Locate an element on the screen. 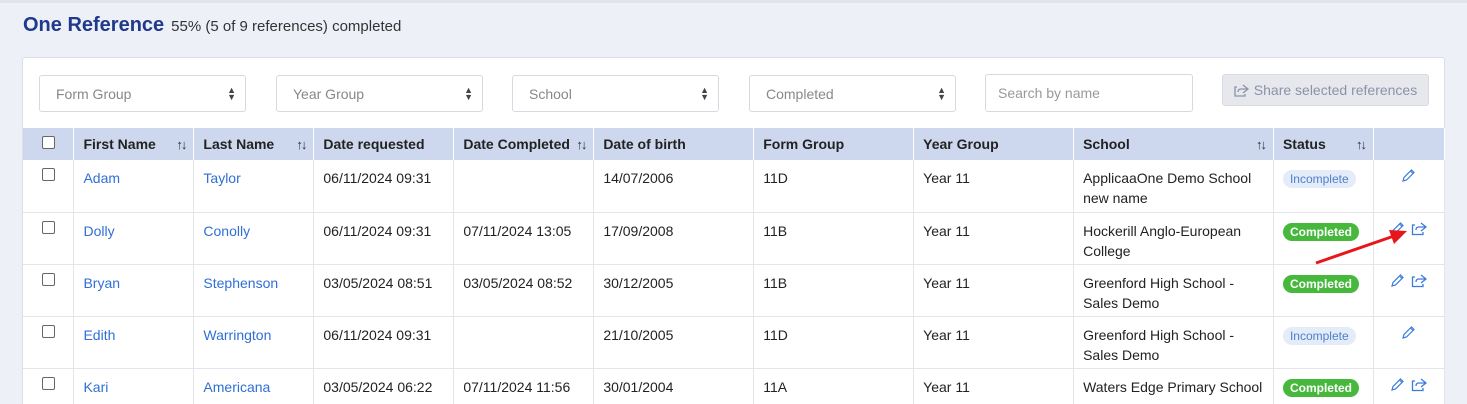 The width and height of the screenshot is (1467, 404). date-of-birth-cell: 17/09/2008 is located at coordinates (674, 238).